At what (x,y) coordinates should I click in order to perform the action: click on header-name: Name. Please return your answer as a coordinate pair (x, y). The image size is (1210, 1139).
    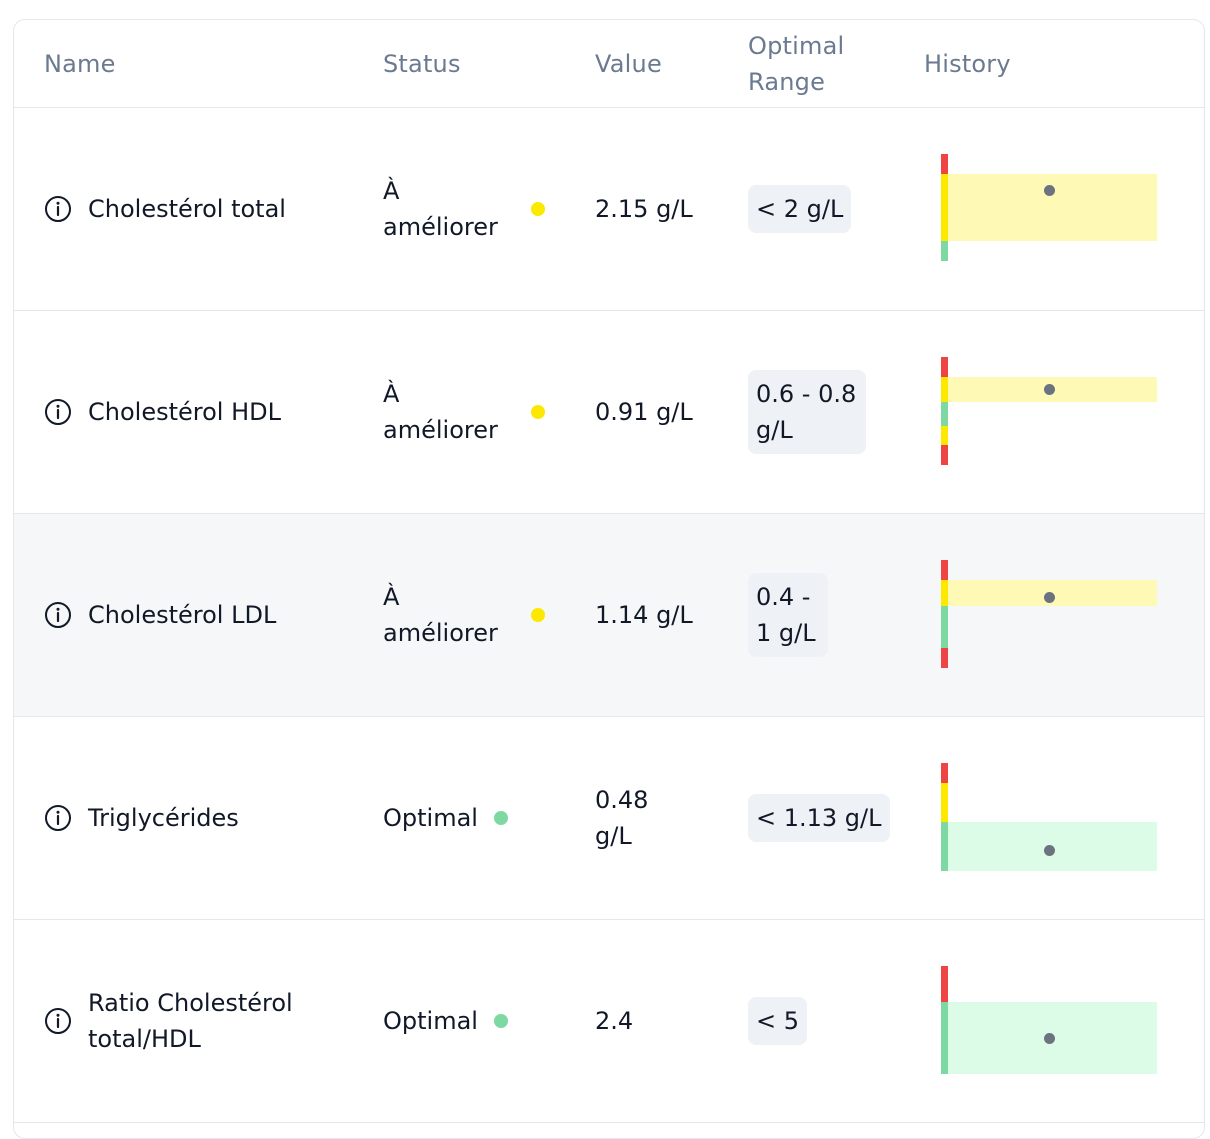
    Looking at the image, I should click on (80, 64).